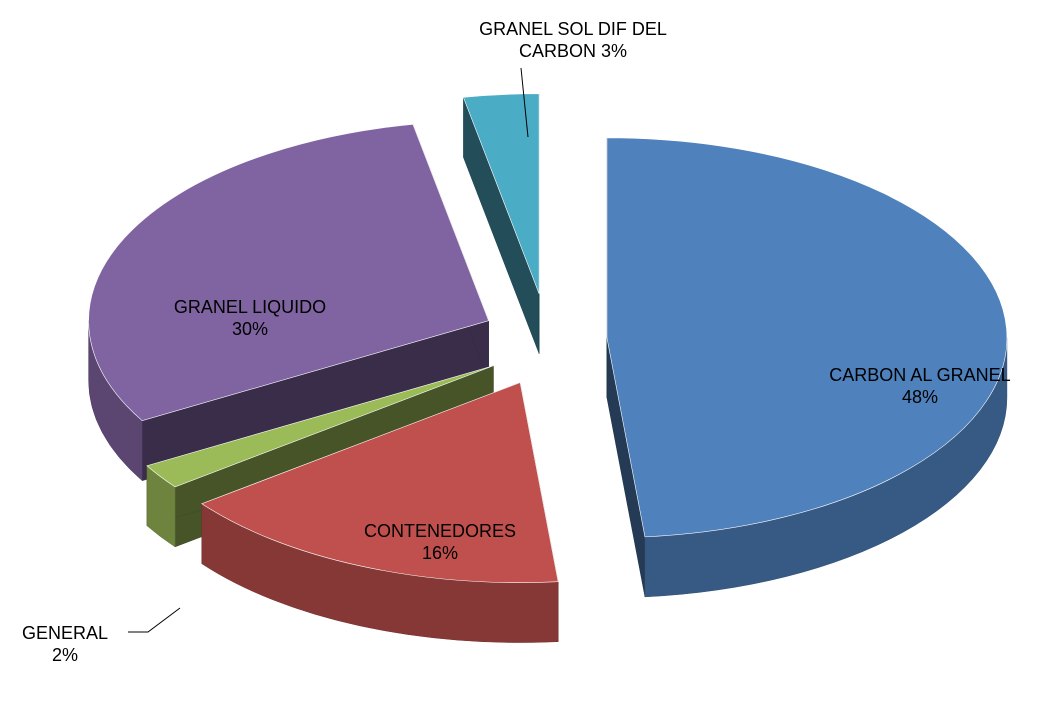  I want to click on category-label: CARBON AL GRANEL, so click(920, 375).